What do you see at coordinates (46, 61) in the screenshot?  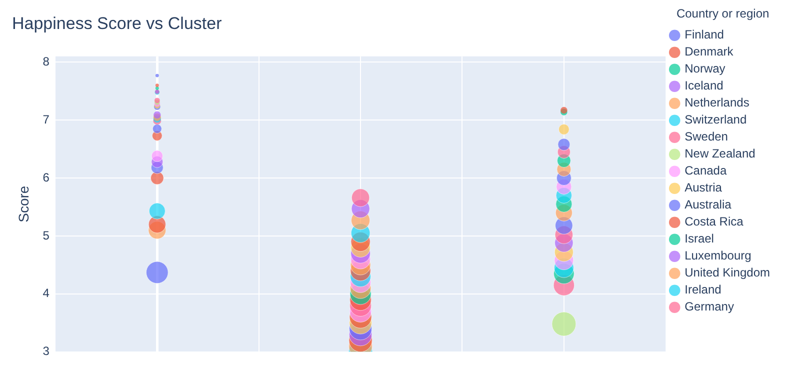 I see `y-tick-label: 8` at bounding box center [46, 61].